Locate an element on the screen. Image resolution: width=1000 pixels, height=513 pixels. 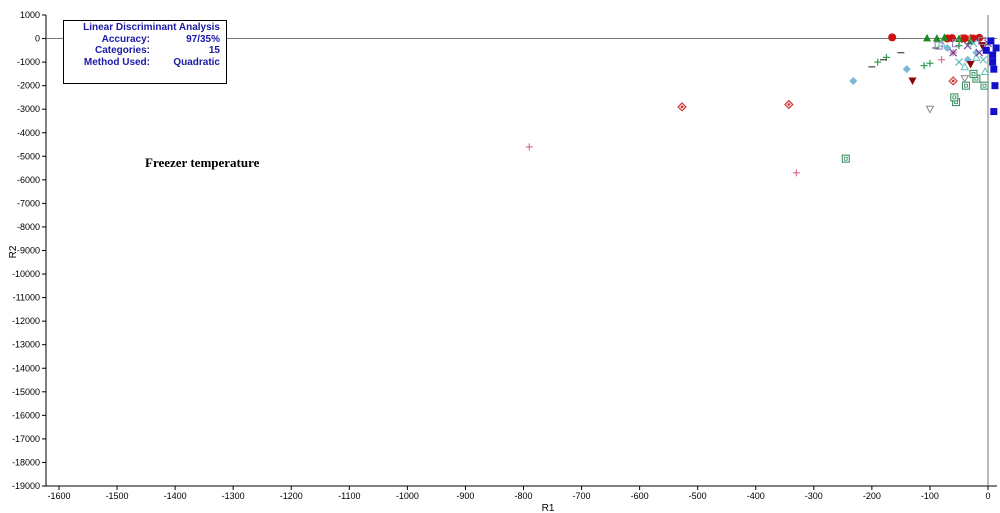
info-row-method: Method Used: Quadratic is located at coordinates (145, 63).